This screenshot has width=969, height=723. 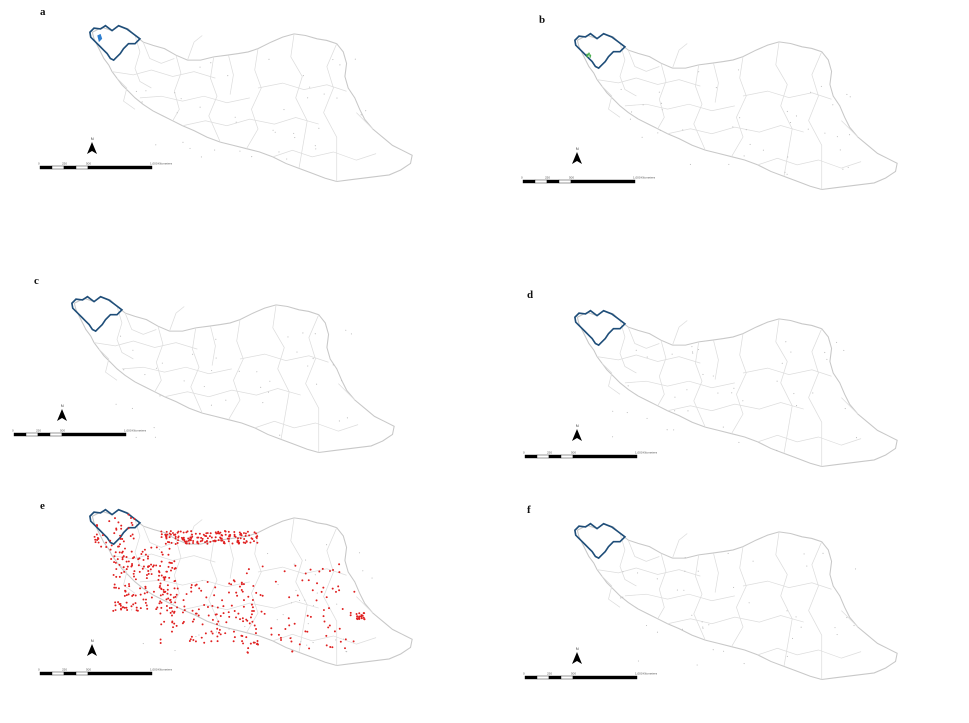 What do you see at coordinates (154, 670) in the screenshot?
I see `scale-bar-label: 1,000` at bounding box center [154, 670].